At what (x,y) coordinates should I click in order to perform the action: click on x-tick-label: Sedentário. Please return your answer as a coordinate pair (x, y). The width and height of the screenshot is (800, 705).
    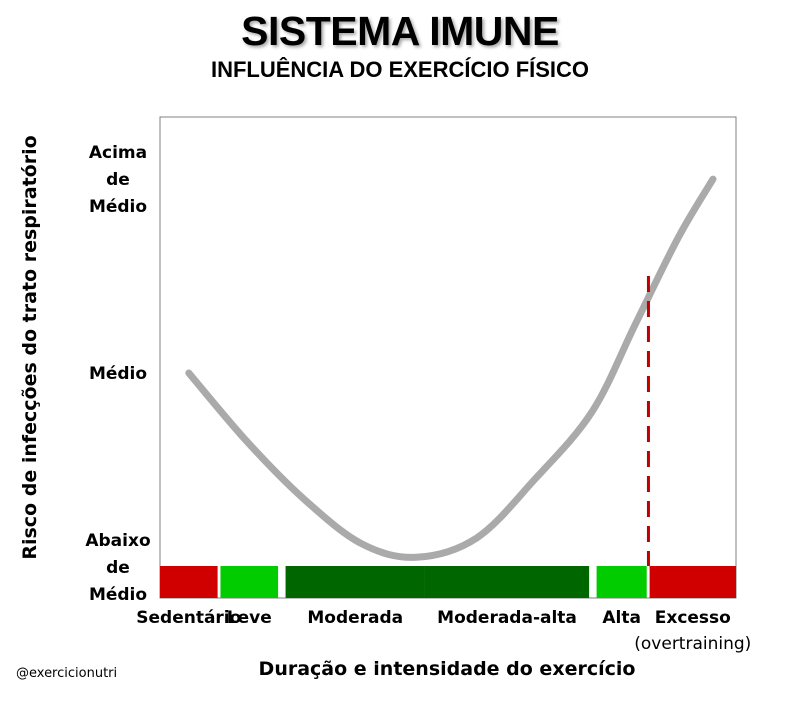
    Looking at the image, I should click on (188, 618).